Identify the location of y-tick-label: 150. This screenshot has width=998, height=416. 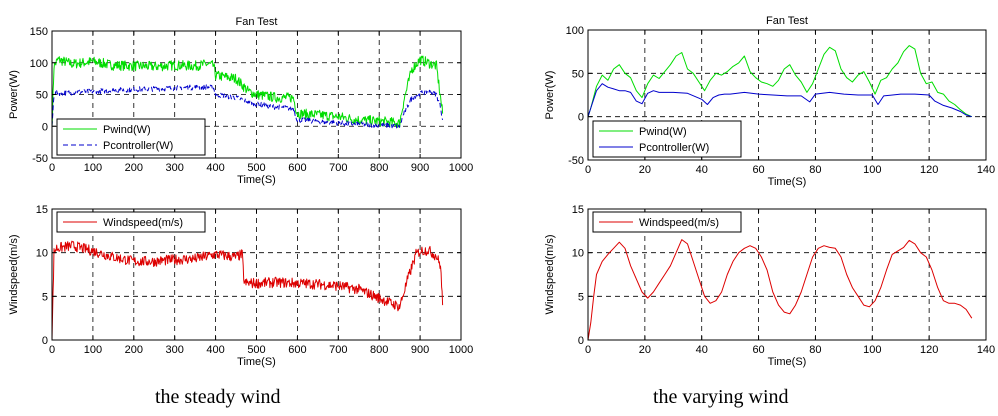
(39, 32).